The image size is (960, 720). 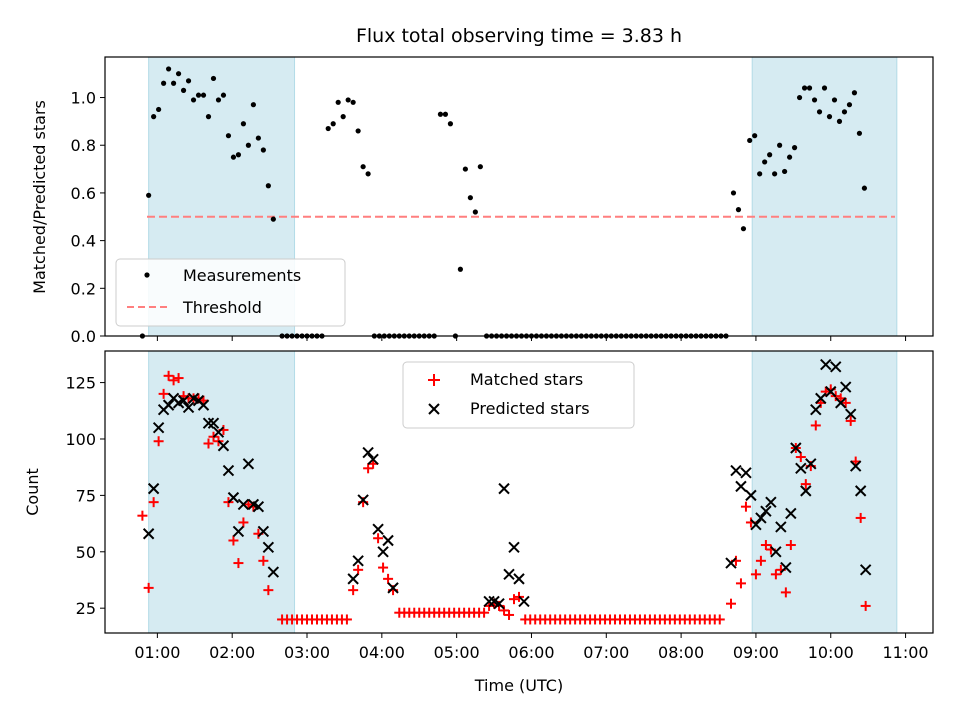 I want to click on x-tick-label: 07:00, so click(x=606, y=652).